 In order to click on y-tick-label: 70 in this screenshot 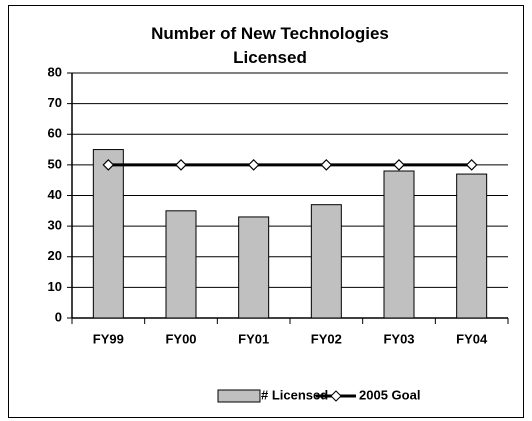, I will do `click(55, 102)`.